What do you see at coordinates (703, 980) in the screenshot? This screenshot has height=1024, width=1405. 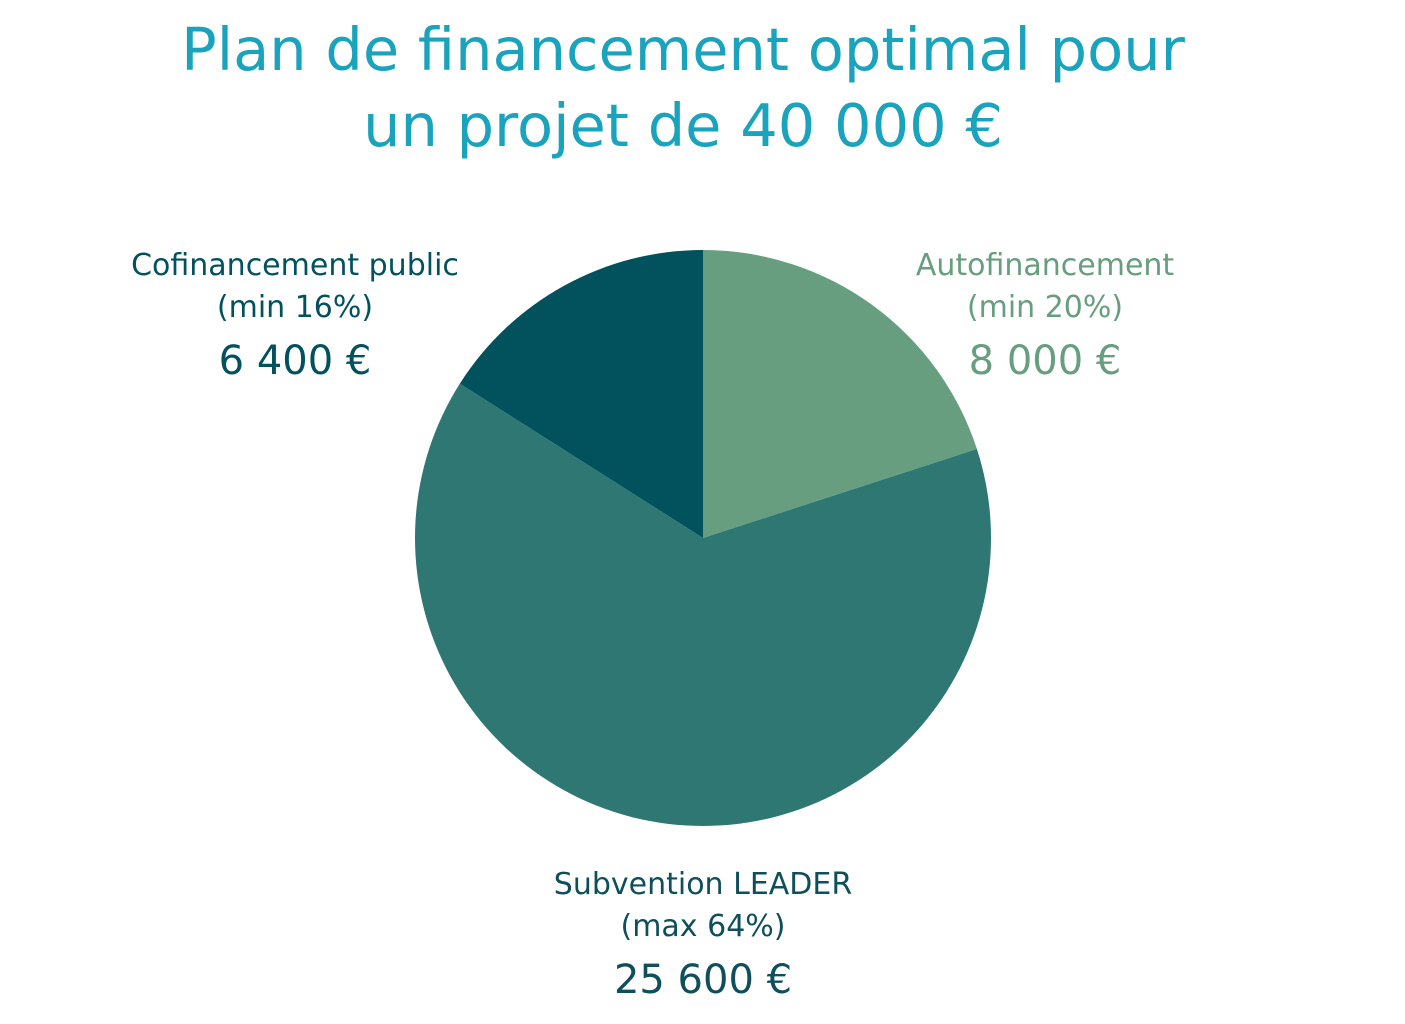 I see `slice-label-amount: 25 600 €` at bounding box center [703, 980].